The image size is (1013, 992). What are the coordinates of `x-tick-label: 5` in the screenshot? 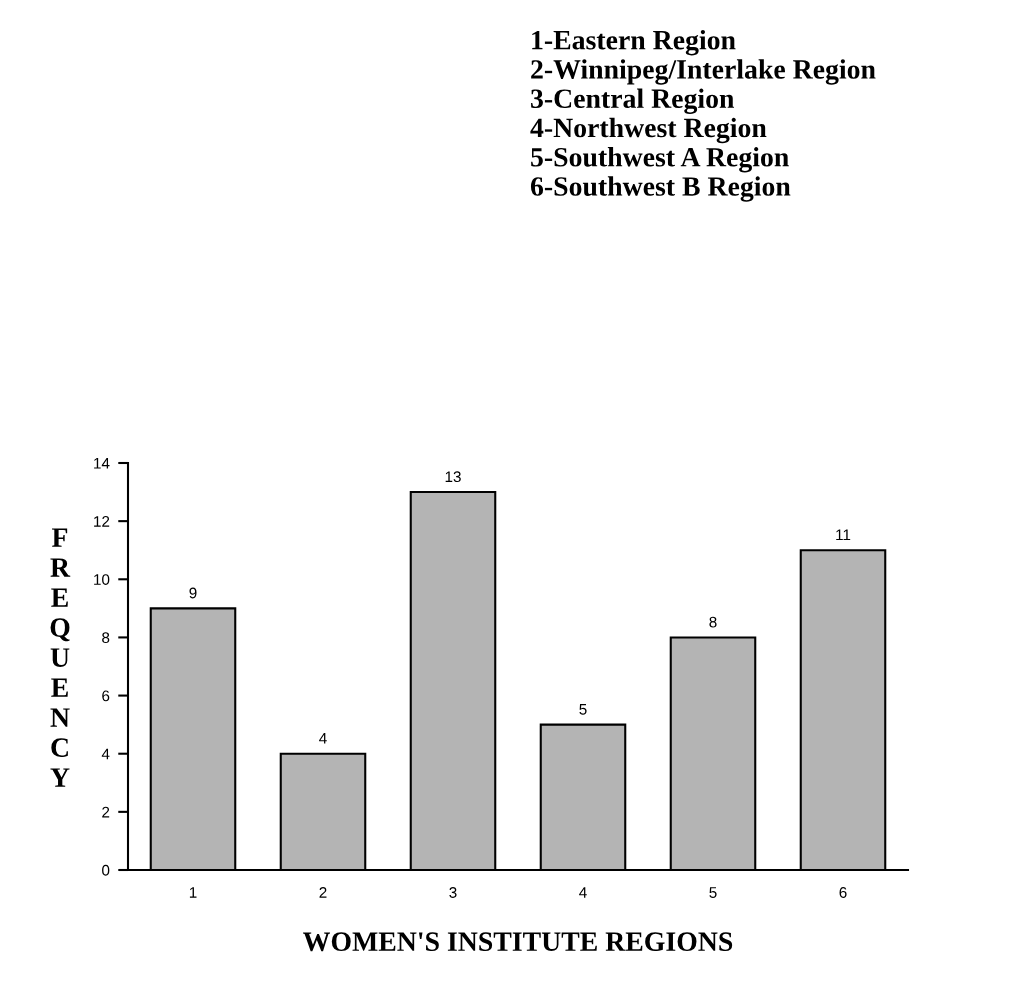 It's located at (713, 892).